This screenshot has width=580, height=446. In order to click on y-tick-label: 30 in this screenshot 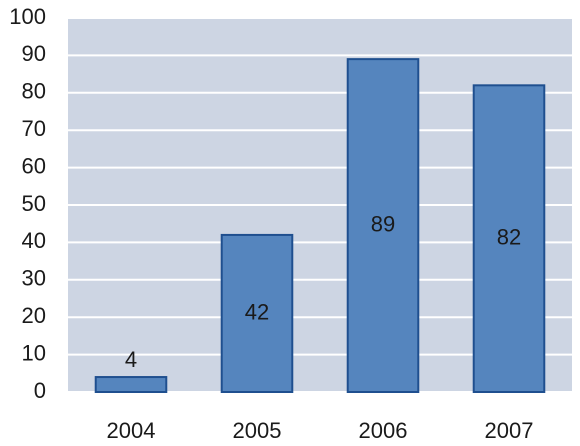, I will do `click(34, 278)`.